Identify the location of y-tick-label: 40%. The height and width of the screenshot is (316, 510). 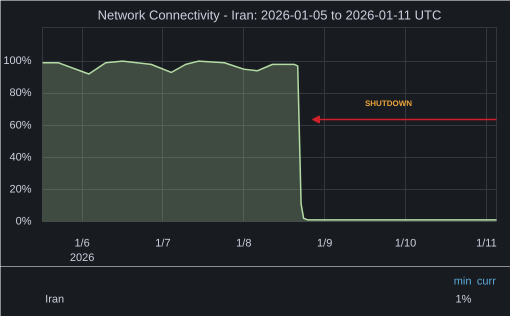
(20, 157).